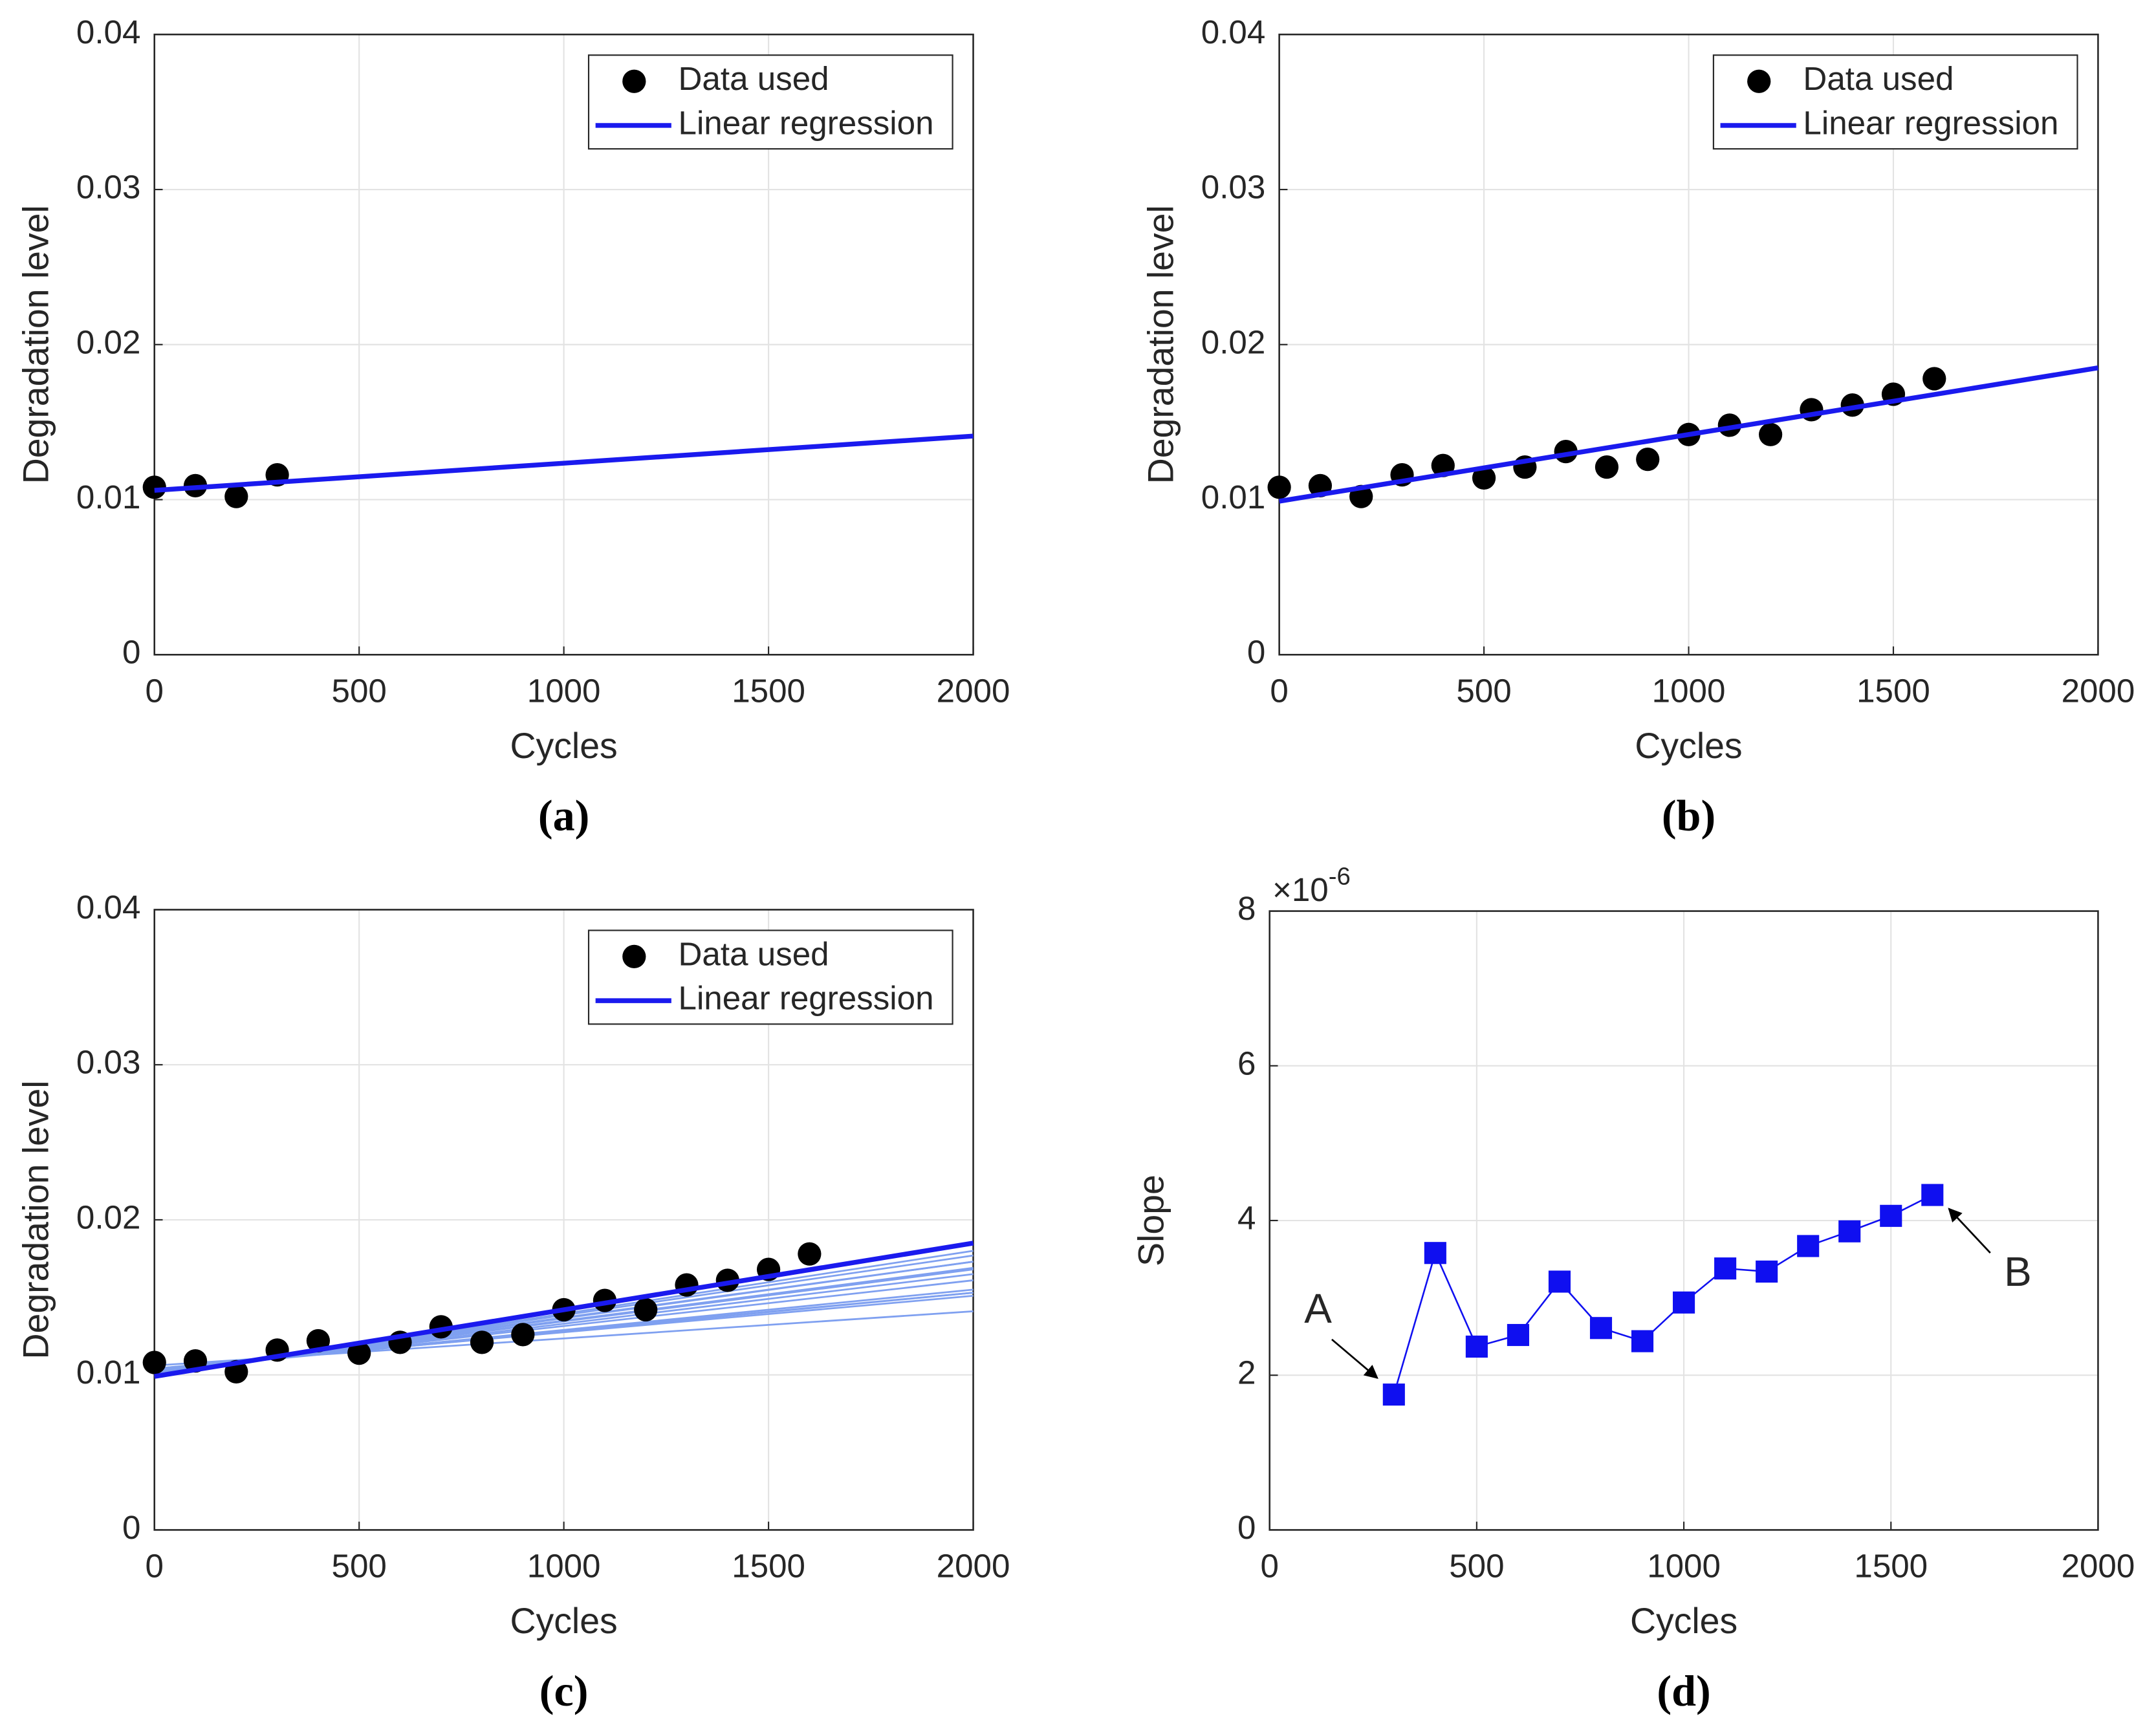  Describe the element at coordinates (1151, 1220) in the screenshot. I see `y-axis-label: Slope` at that location.